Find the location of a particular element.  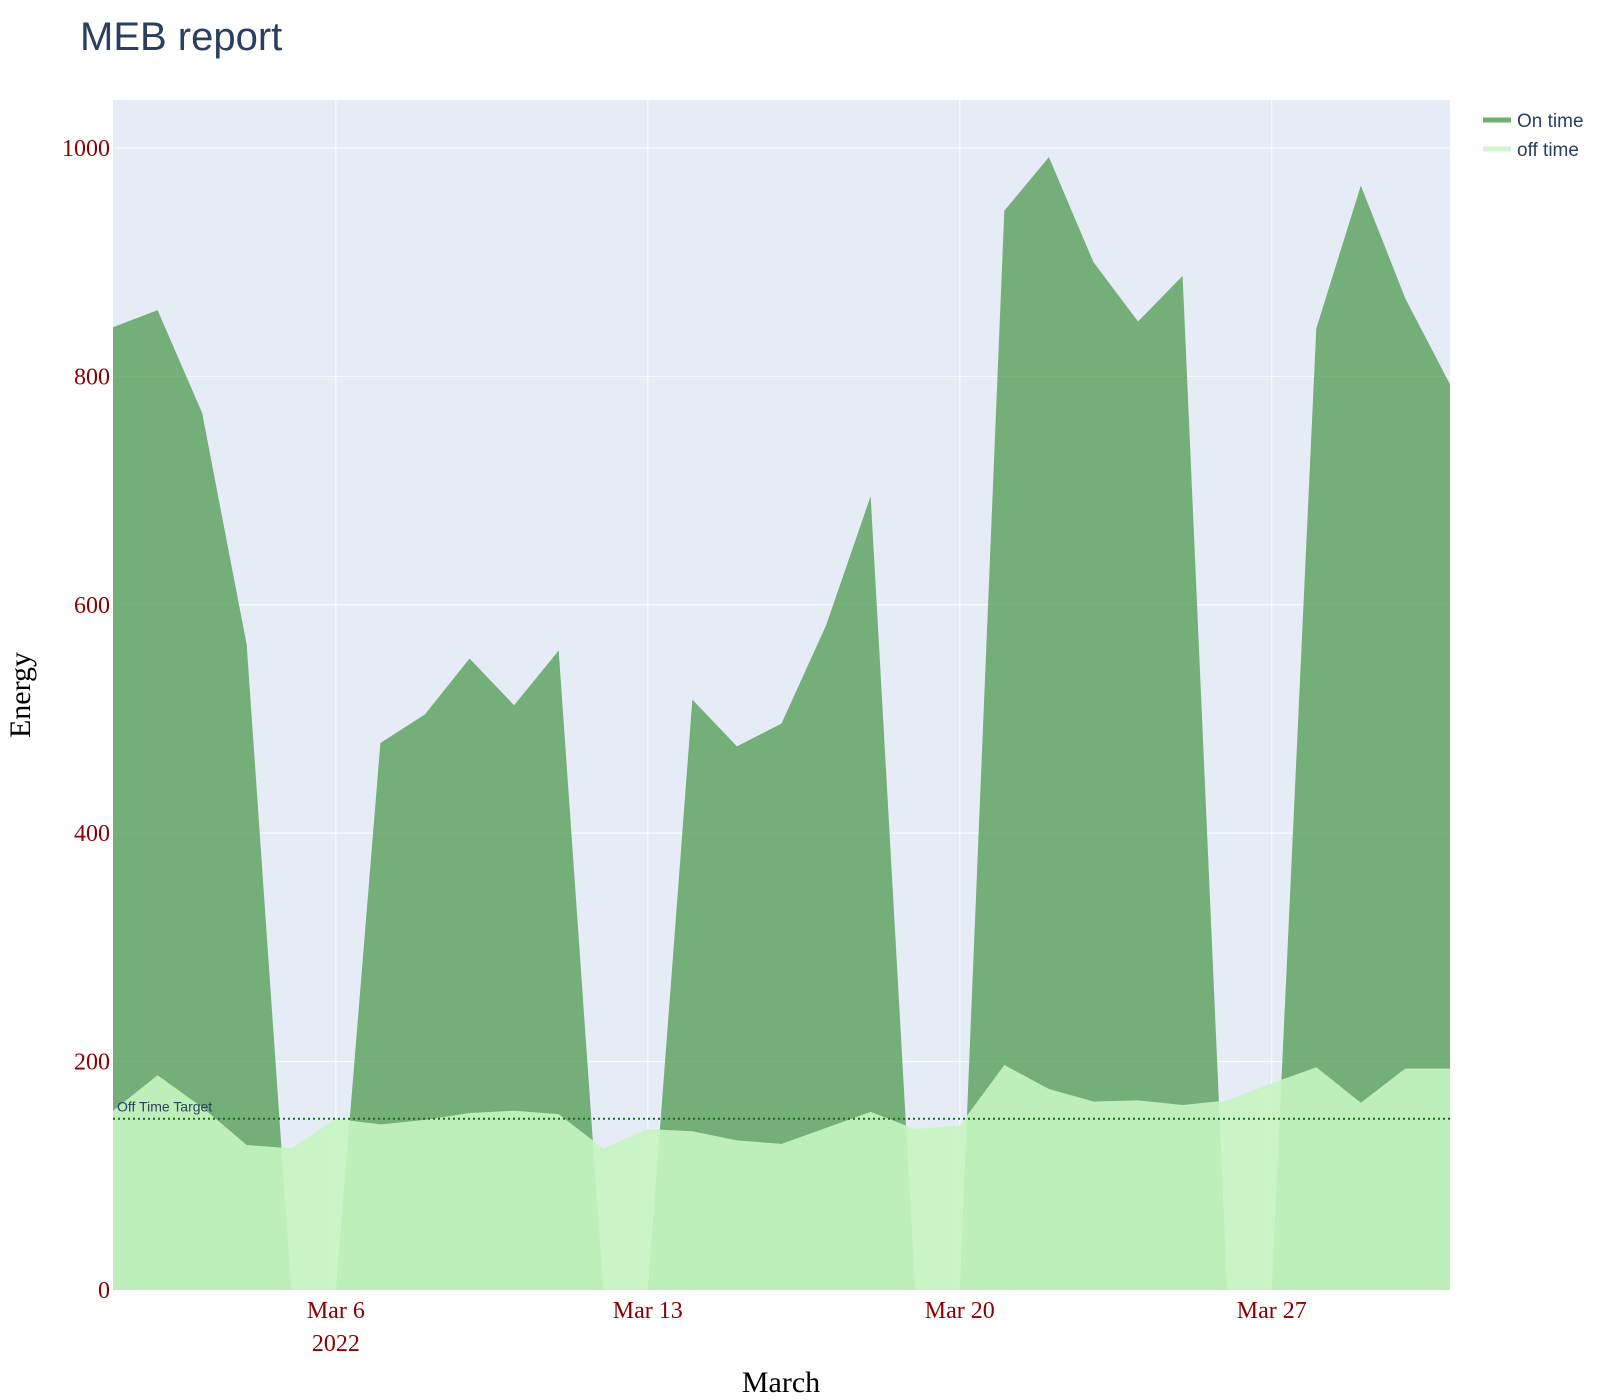

legend-label: On time is located at coordinates (1550, 121).